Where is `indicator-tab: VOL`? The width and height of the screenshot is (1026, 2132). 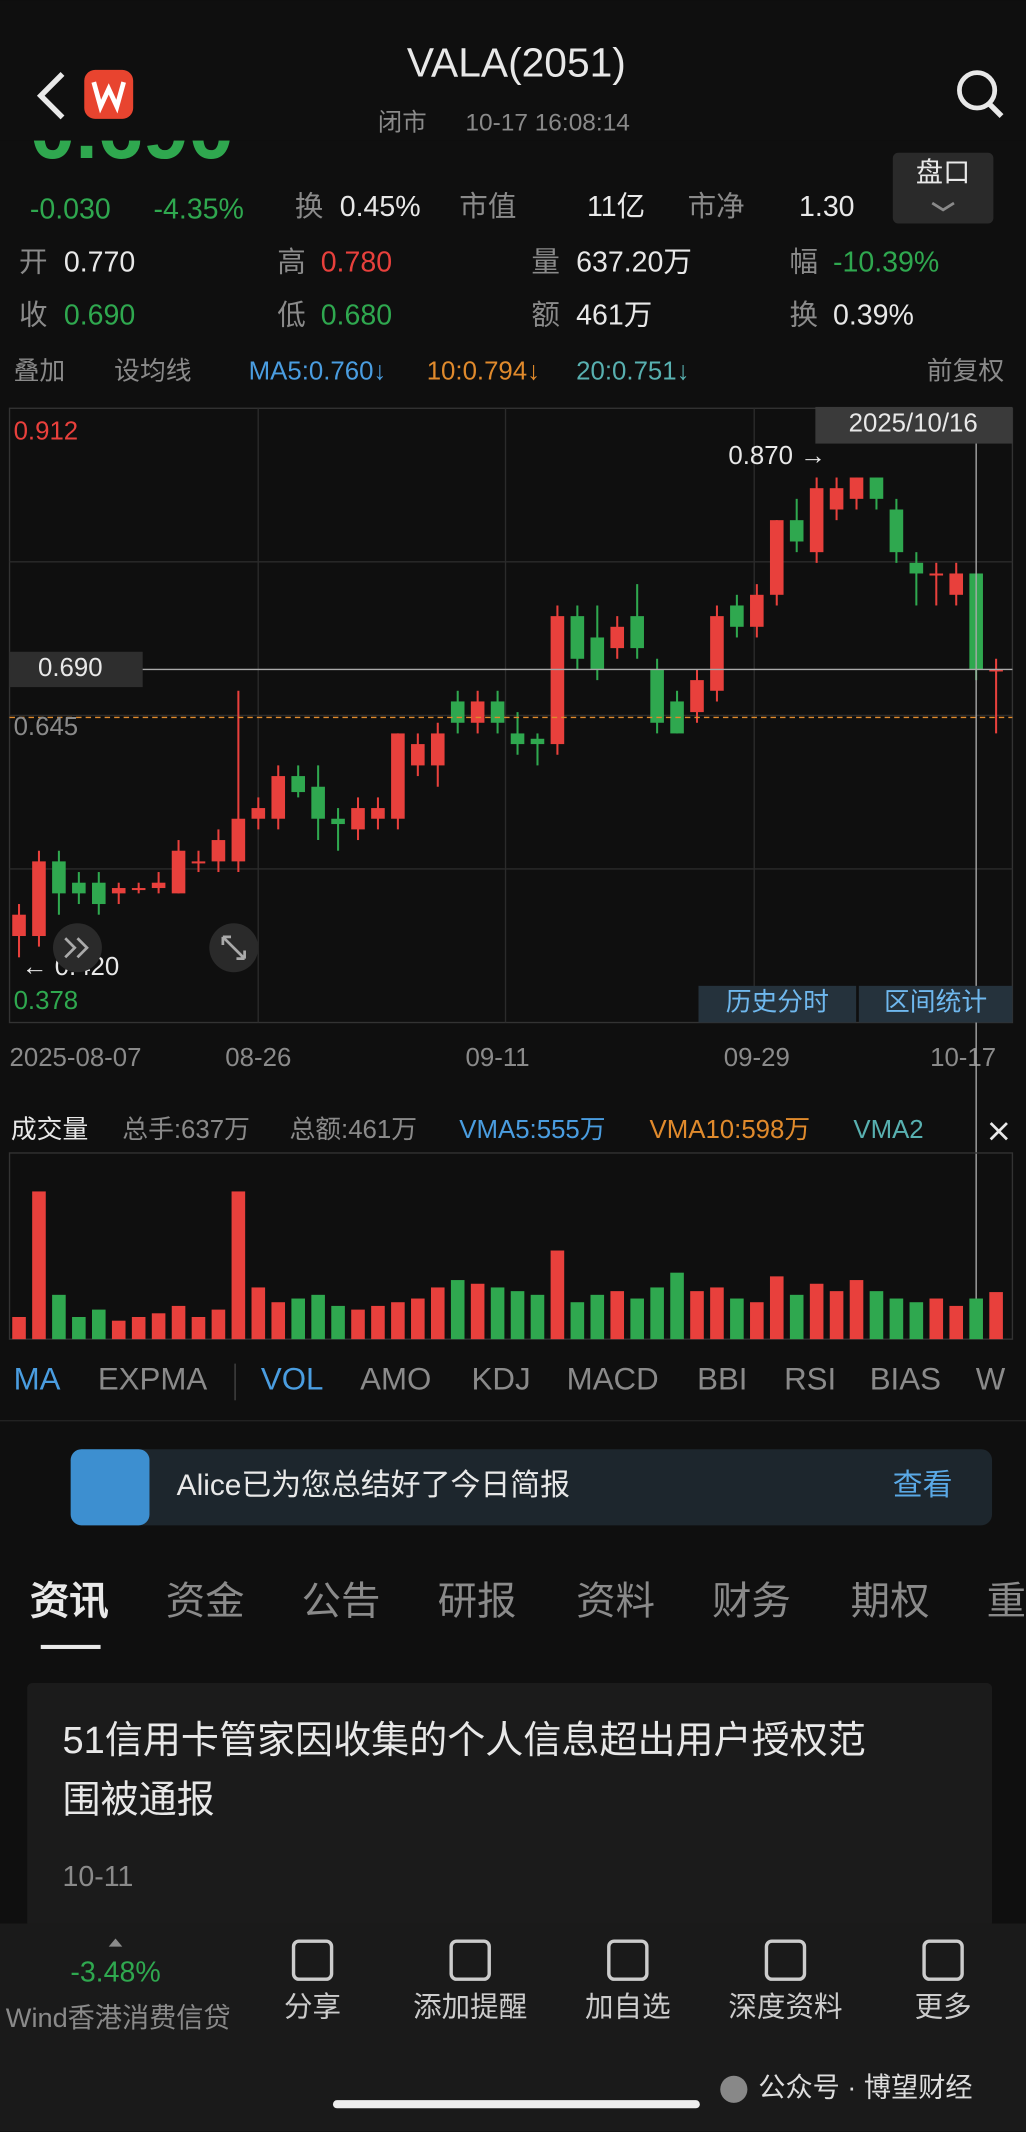
indicator-tab: VOL is located at coordinates (292, 1379).